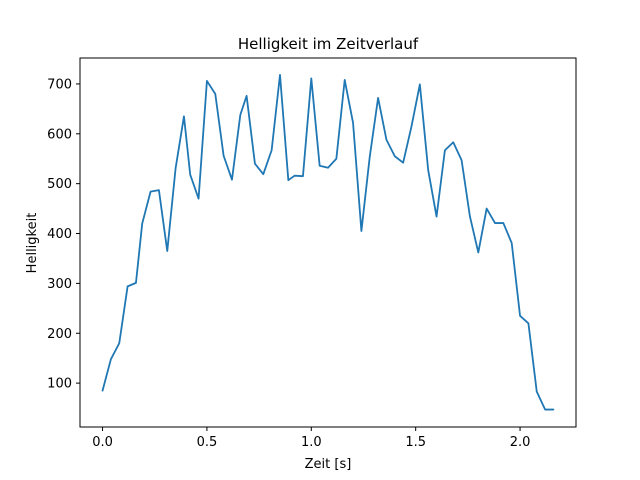 The height and width of the screenshot is (480, 640). I want to click on x-tick-label: 1.5, so click(415, 442).